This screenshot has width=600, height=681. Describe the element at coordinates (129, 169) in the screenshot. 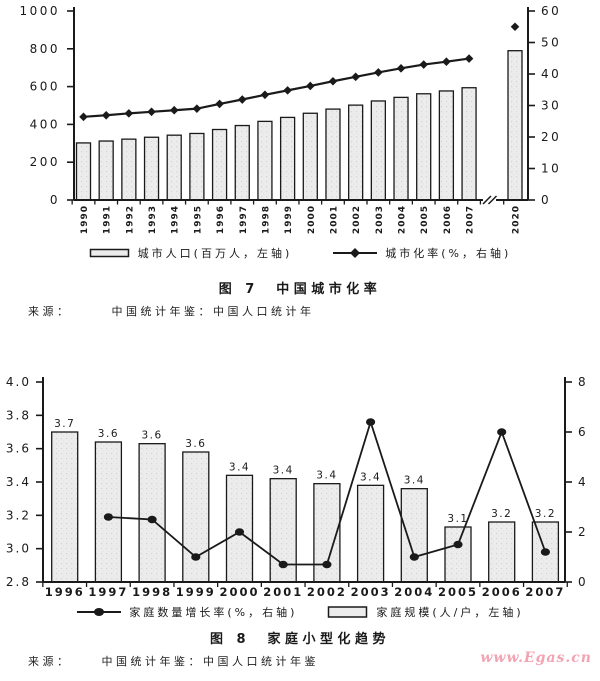

I see `bar-1992` at that location.